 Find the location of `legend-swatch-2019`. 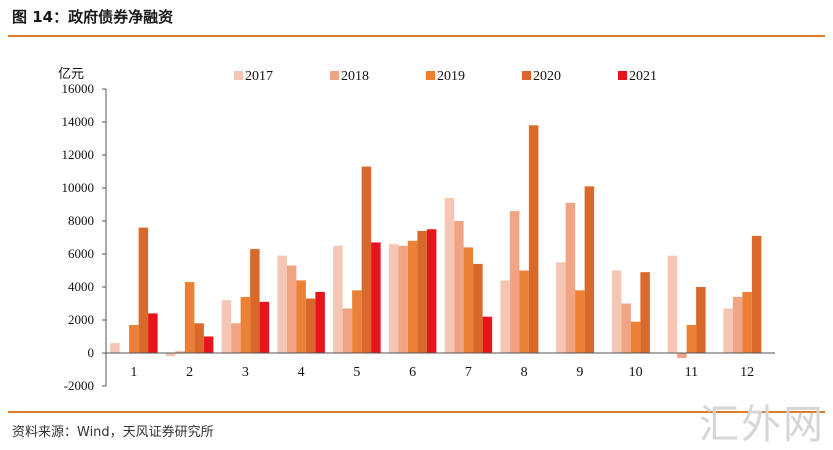

legend-swatch-2019 is located at coordinates (430, 75).